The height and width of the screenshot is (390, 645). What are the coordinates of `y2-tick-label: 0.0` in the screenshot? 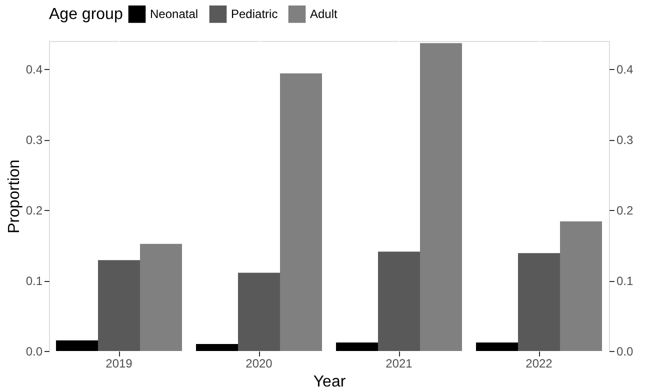 It's located at (625, 351).